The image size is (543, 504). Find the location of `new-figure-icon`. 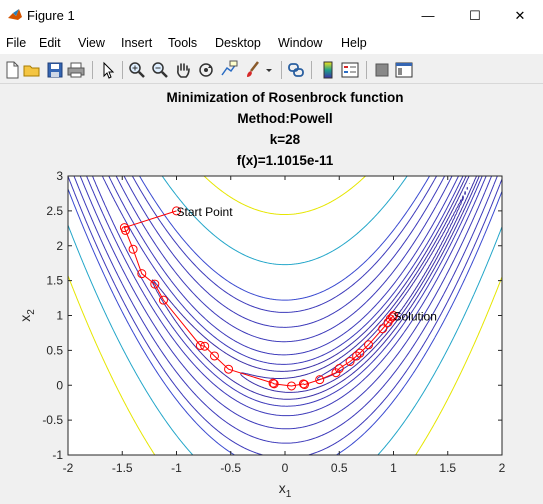

new-figure-icon is located at coordinates (12, 70).